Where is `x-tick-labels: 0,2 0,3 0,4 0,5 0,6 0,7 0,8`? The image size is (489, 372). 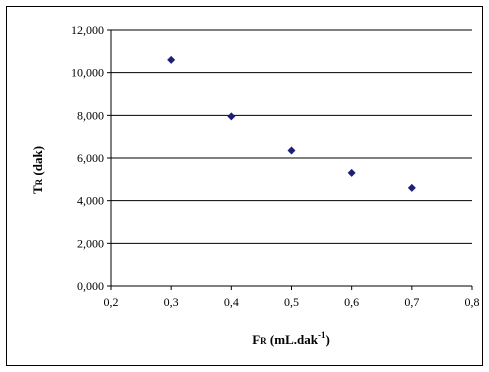
x-tick-labels: 0,2 0,3 0,4 0,5 0,6 0,7 0,8 is located at coordinates (292, 302).